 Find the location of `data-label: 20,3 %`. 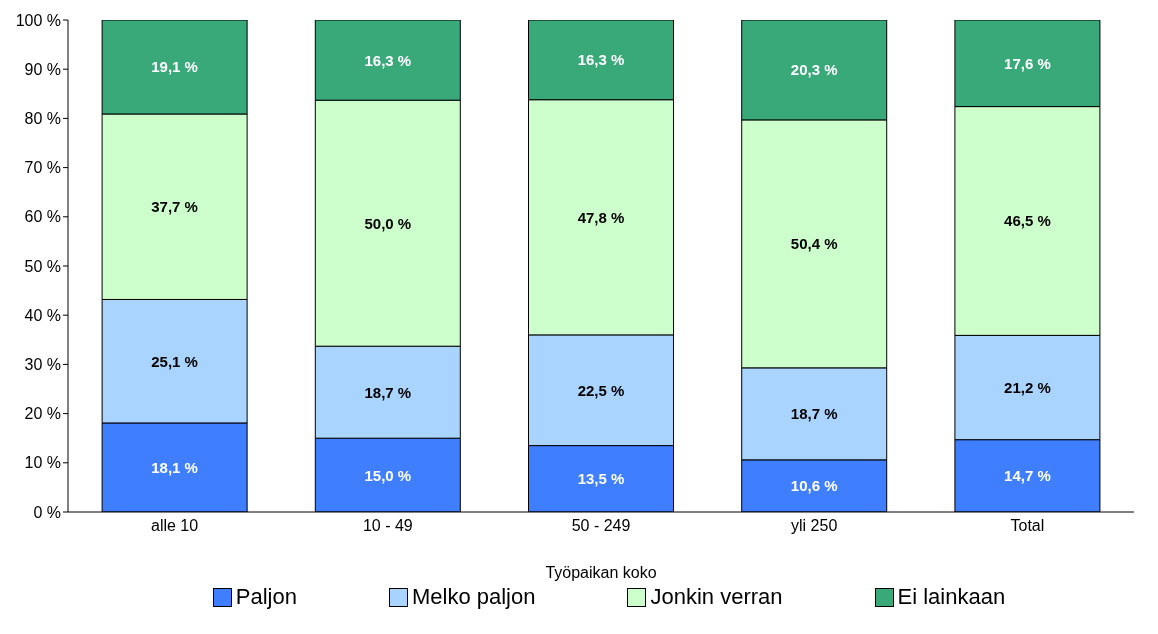

data-label: 20,3 % is located at coordinates (814, 70).